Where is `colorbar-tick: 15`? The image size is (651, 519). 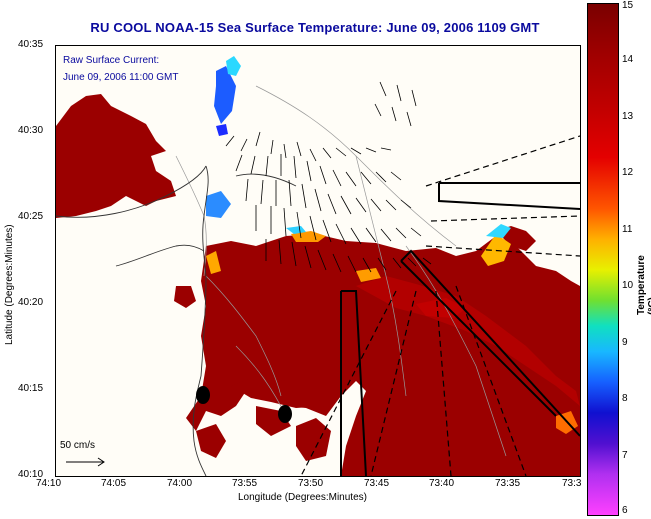
colorbar-tick: 15 is located at coordinates (628, 5).